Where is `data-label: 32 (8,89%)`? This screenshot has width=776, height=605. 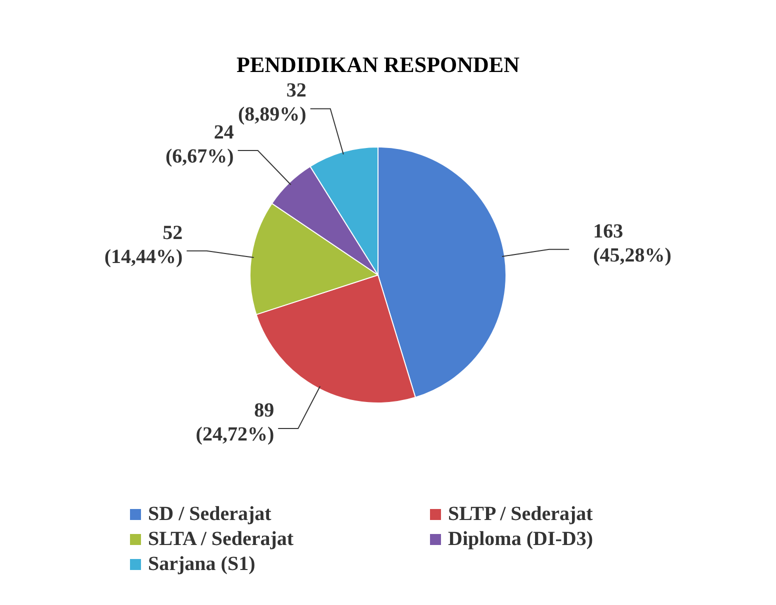
data-label: 32 (8,89%) is located at coordinates (272, 103).